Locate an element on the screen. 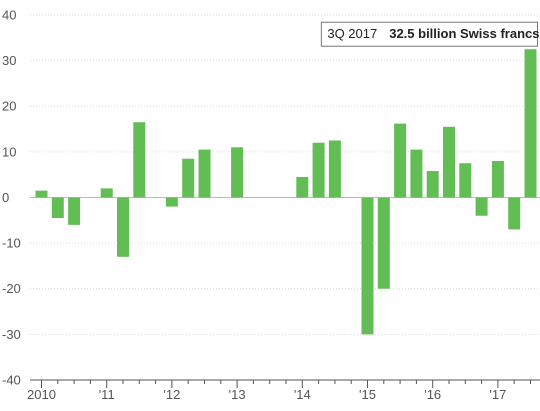 Image resolution: width=540 pixels, height=411 pixels. x-tick-label: '15 is located at coordinates (367, 394).